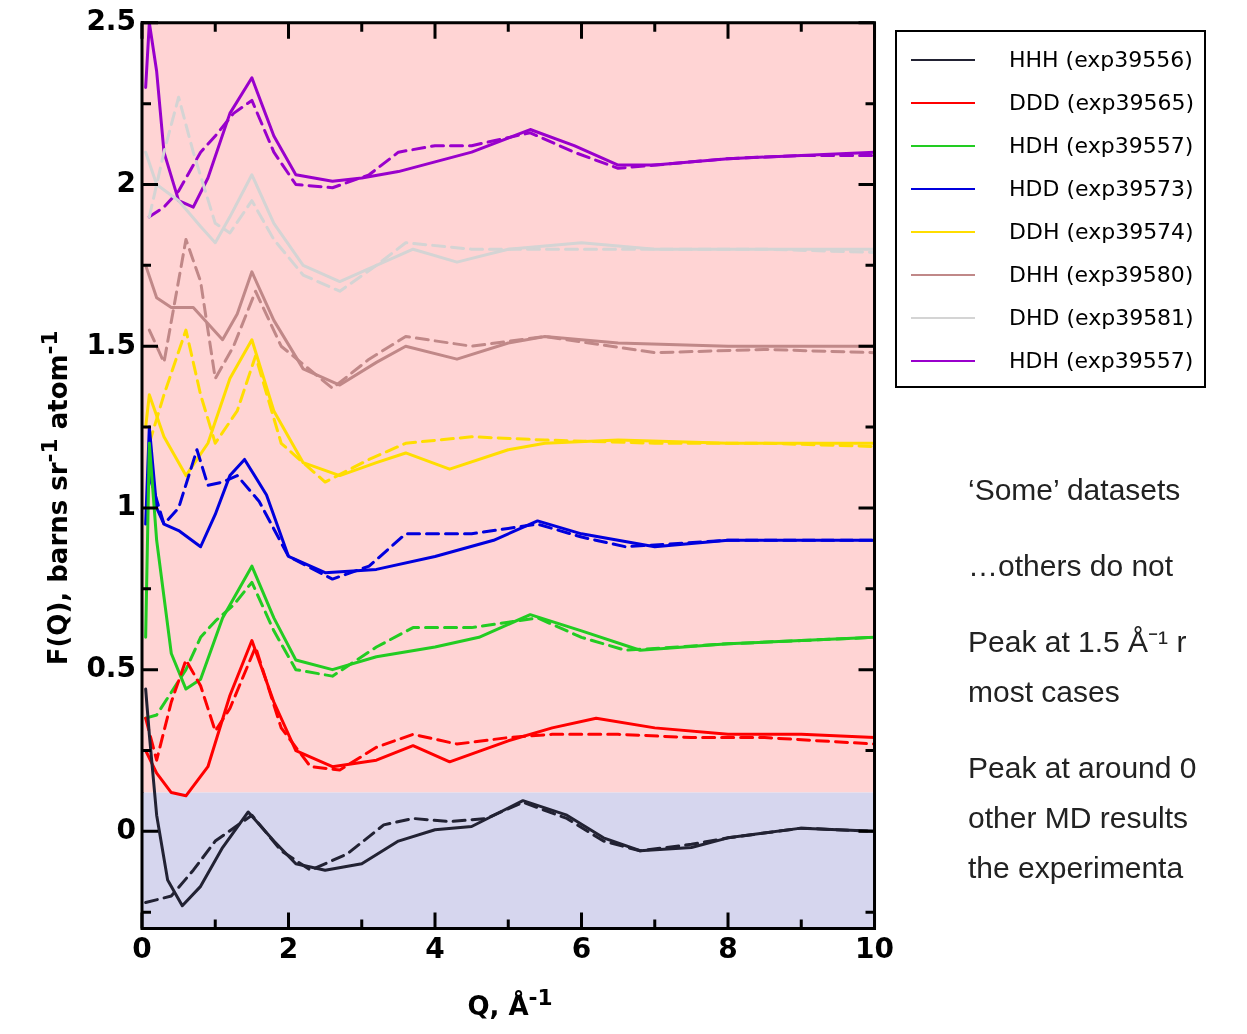 The image size is (1247, 1034). What do you see at coordinates (111, 344) in the screenshot?
I see `y-tick-label: 1.5` at bounding box center [111, 344].